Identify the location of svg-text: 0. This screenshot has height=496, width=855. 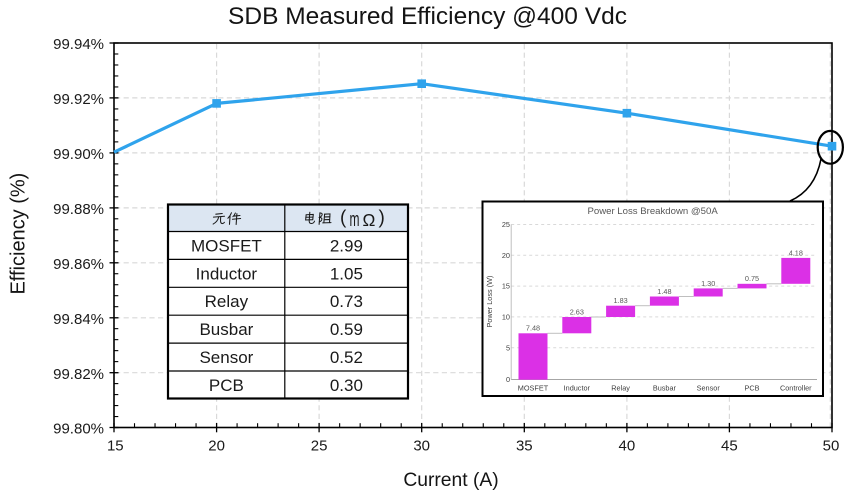
(508, 379).